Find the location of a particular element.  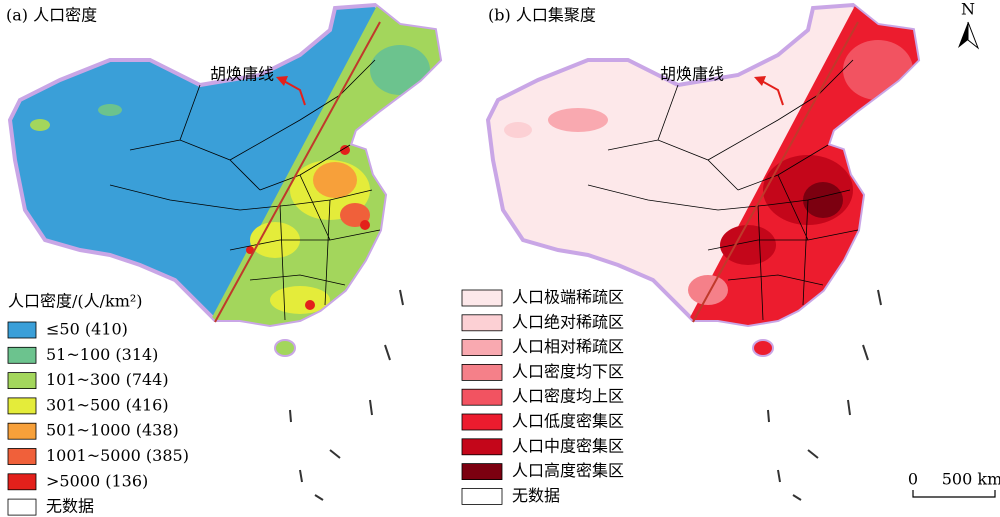

north-arrow: N is located at coordinates (969, 25).